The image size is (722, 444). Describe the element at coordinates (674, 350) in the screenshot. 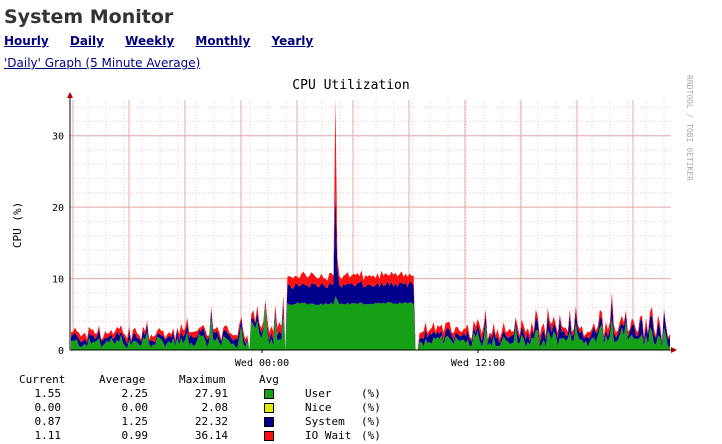

I see `x-axis-arrow` at that location.